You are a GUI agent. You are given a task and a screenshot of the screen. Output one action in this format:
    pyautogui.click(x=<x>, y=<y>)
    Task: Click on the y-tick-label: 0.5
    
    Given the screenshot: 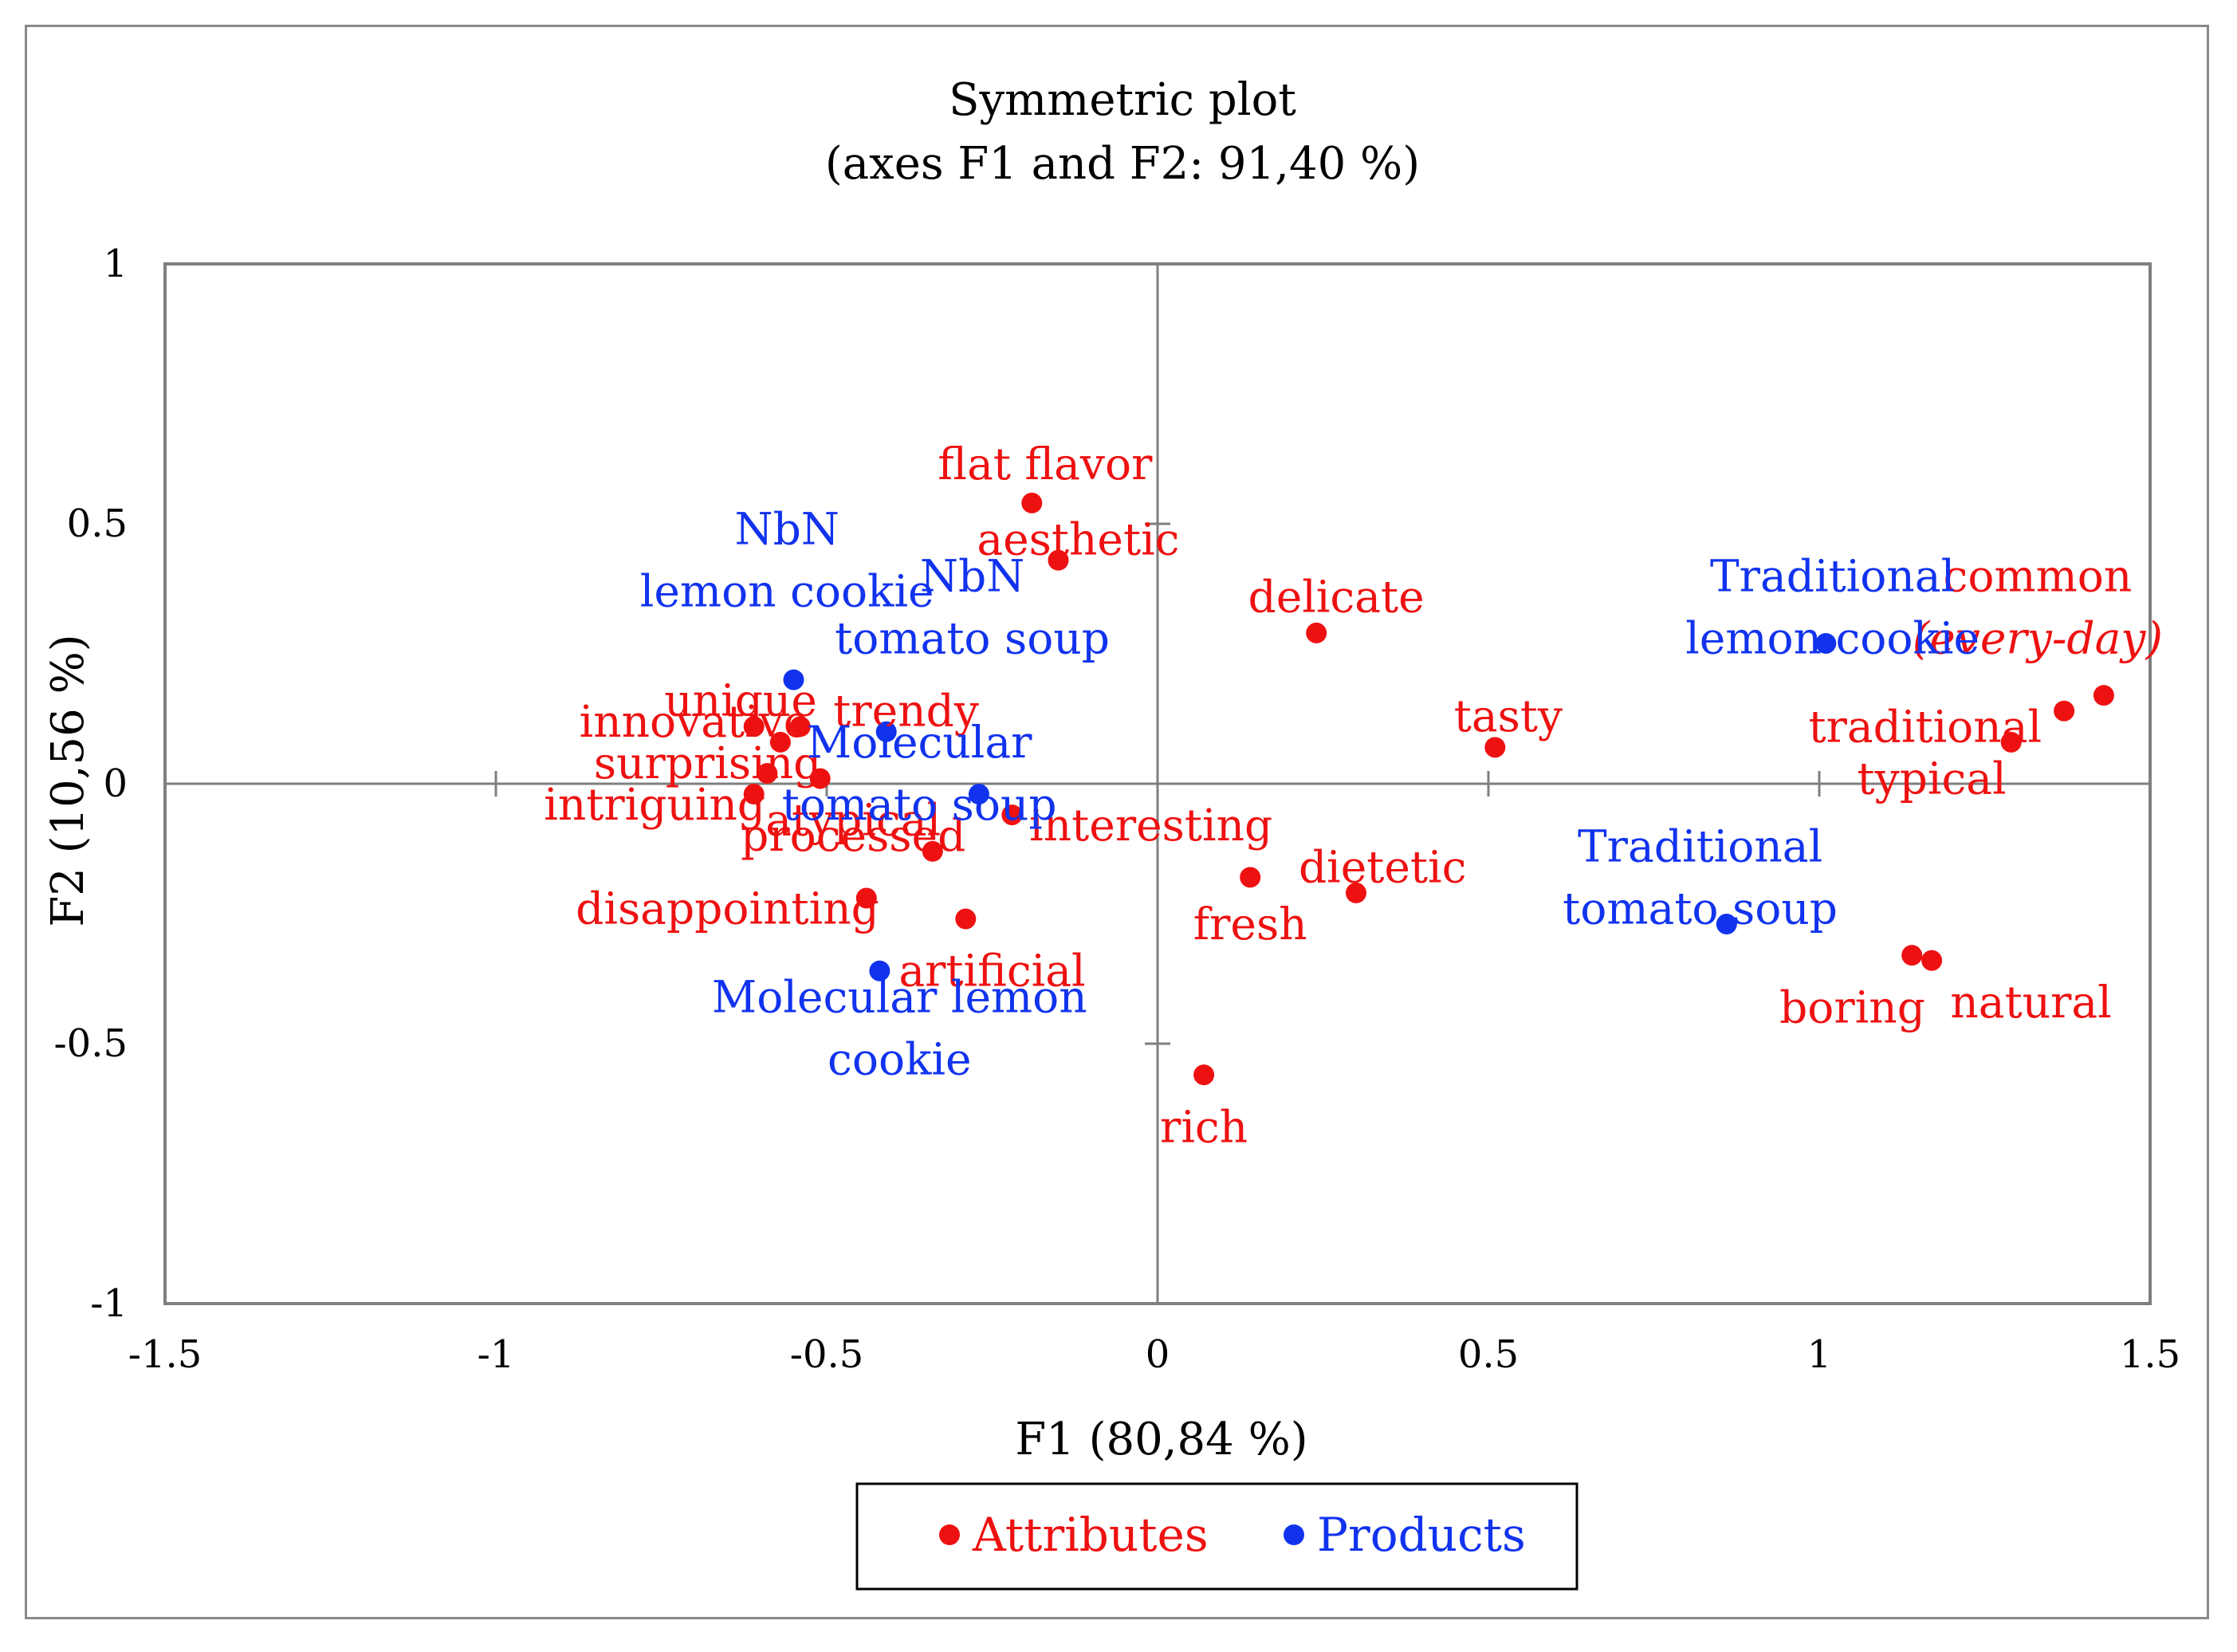 What is the action you would take?
    pyautogui.click(x=98, y=524)
    